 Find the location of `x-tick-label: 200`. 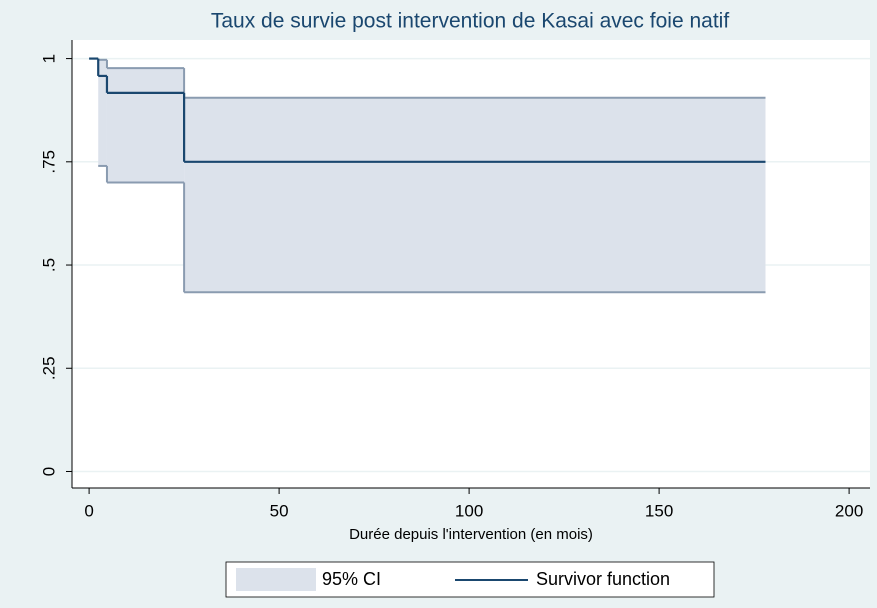

x-tick-label: 200 is located at coordinates (849, 510).